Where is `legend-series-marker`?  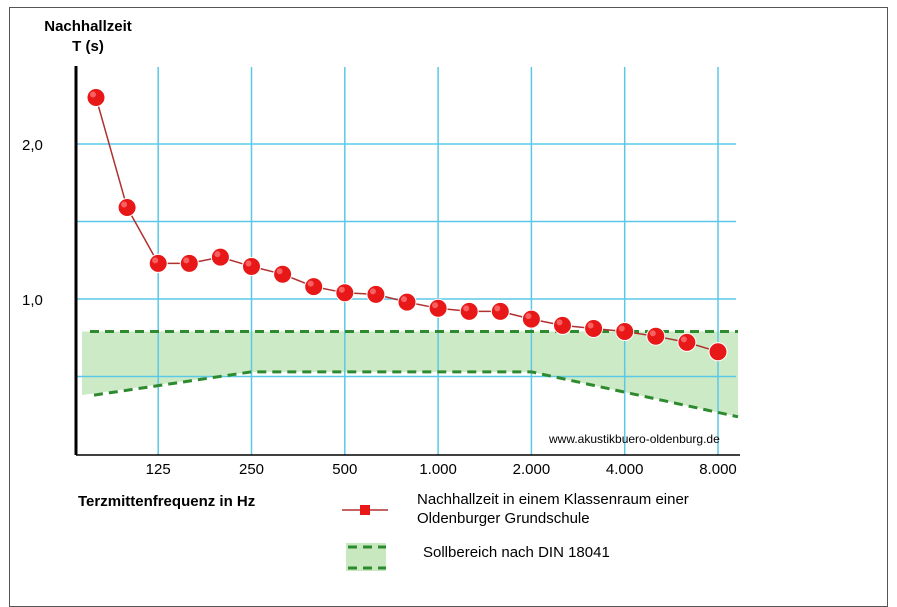 legend-series-marker is located at coordinates (365, 510).